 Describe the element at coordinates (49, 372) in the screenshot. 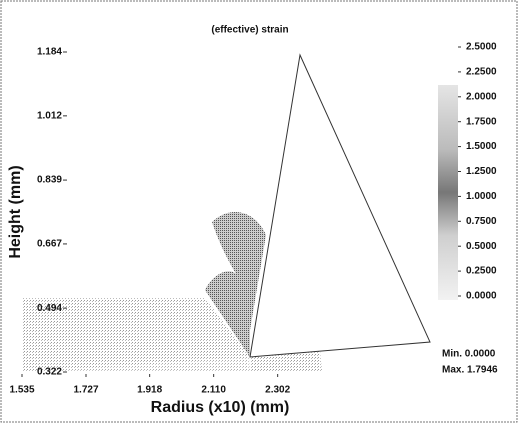

I see `y-tick-label: 0.322` at that location.